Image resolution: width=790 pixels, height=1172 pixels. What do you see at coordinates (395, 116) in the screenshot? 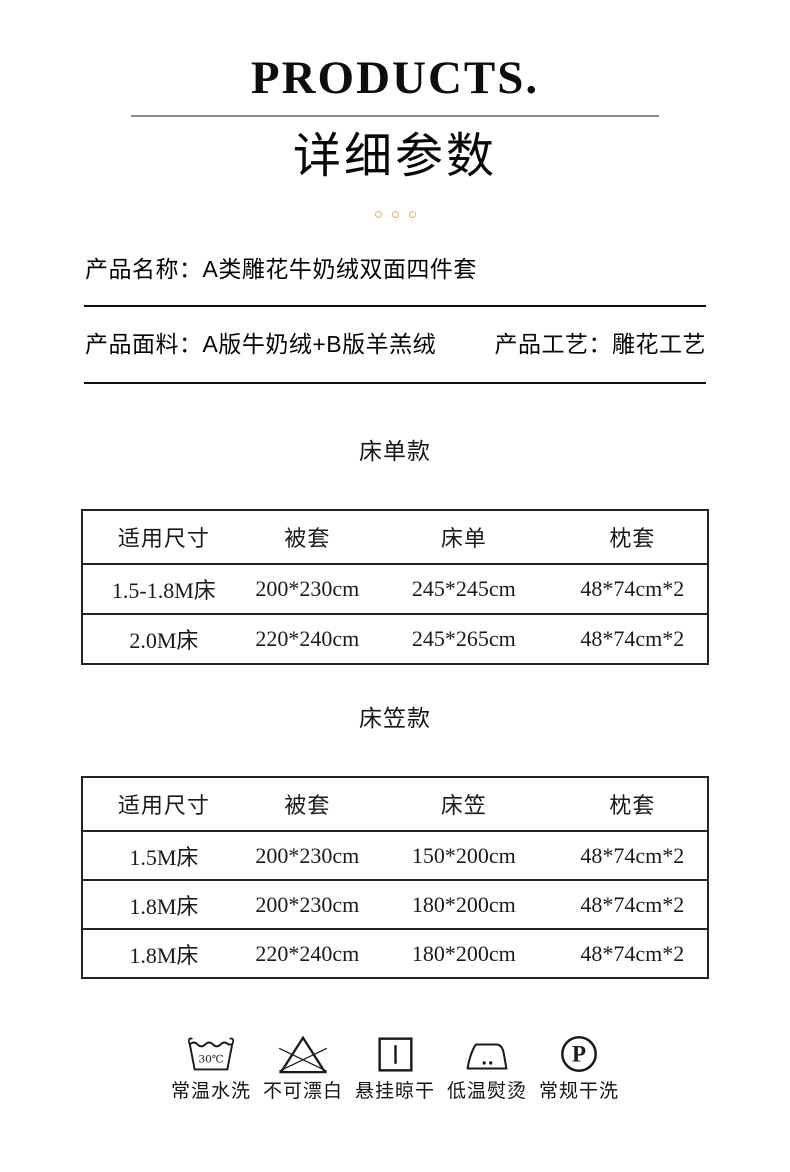
I see `brand-divider-line` at bounding box center [395, 116].